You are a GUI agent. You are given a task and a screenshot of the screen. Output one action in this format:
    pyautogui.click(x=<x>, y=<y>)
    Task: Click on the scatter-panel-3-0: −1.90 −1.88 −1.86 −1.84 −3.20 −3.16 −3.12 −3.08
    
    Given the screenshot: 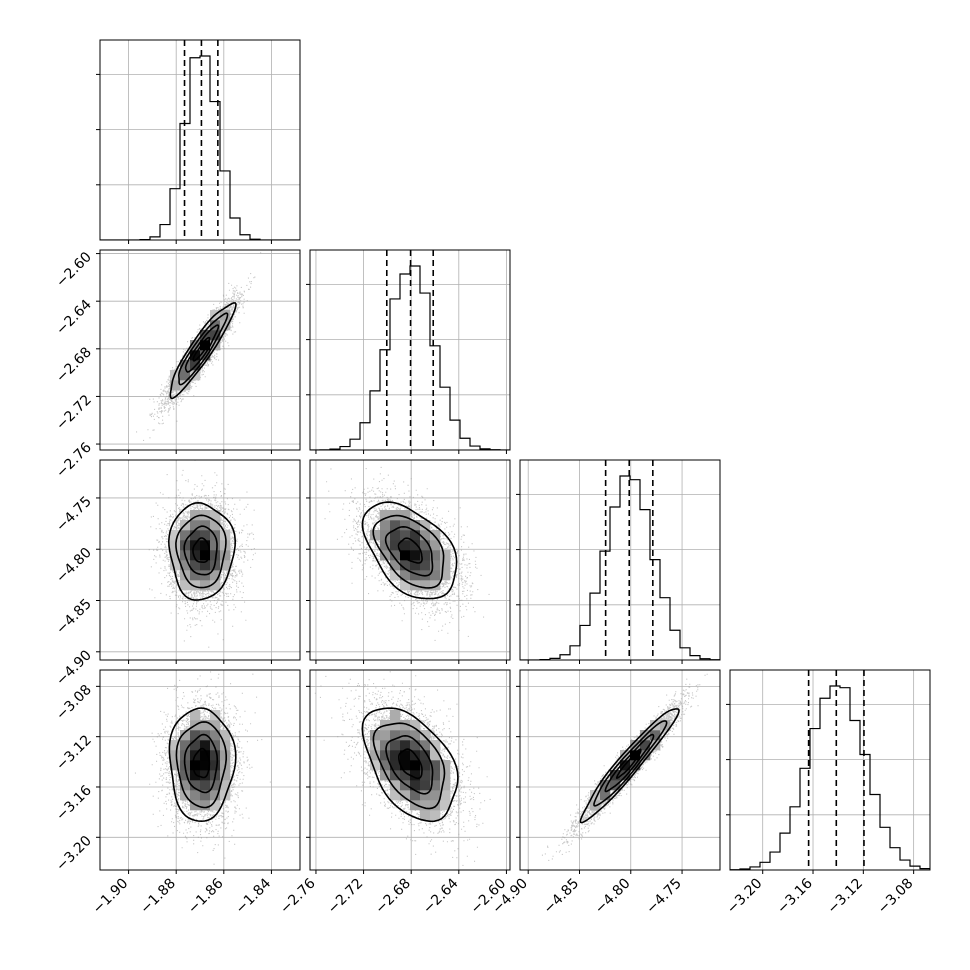 What is the action you would take?
    pyautogui.click(x=177, y=793)
    